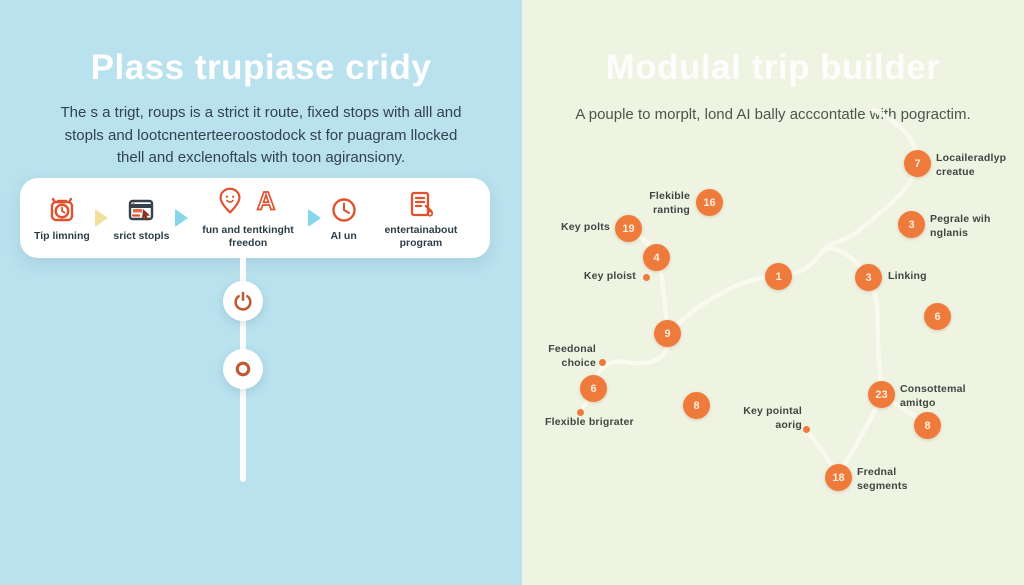 The height and width of the screenshot is (585, 1024). I want to click on route-node-16: 16, so click(709, 202).